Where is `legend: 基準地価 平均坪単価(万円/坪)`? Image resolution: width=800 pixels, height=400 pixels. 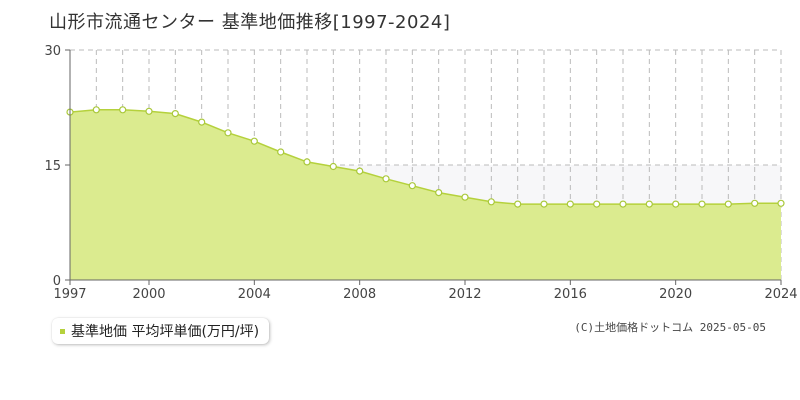
legend: 基準地価 平均坪単価(万円/坪) is located at coordinates (161, 331).